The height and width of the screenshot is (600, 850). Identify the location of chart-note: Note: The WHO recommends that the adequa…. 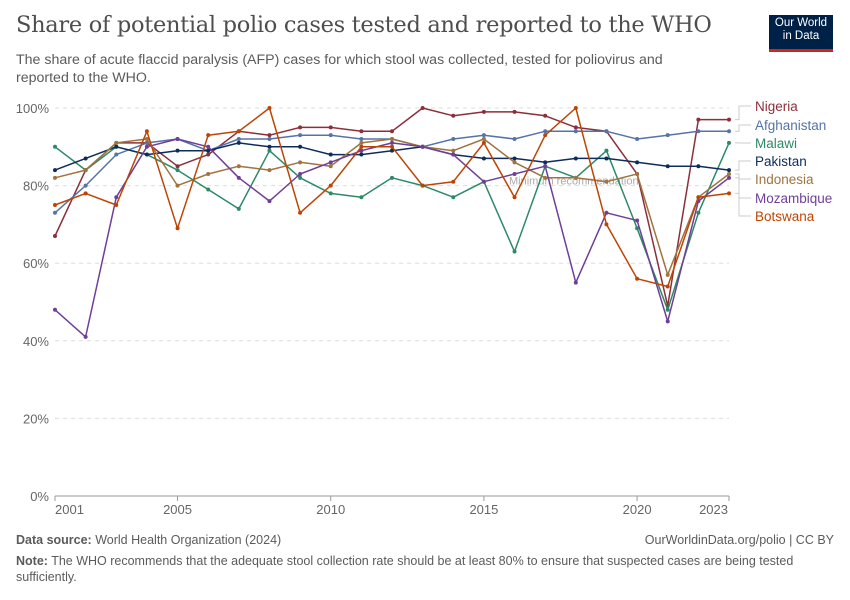
(421, 569).